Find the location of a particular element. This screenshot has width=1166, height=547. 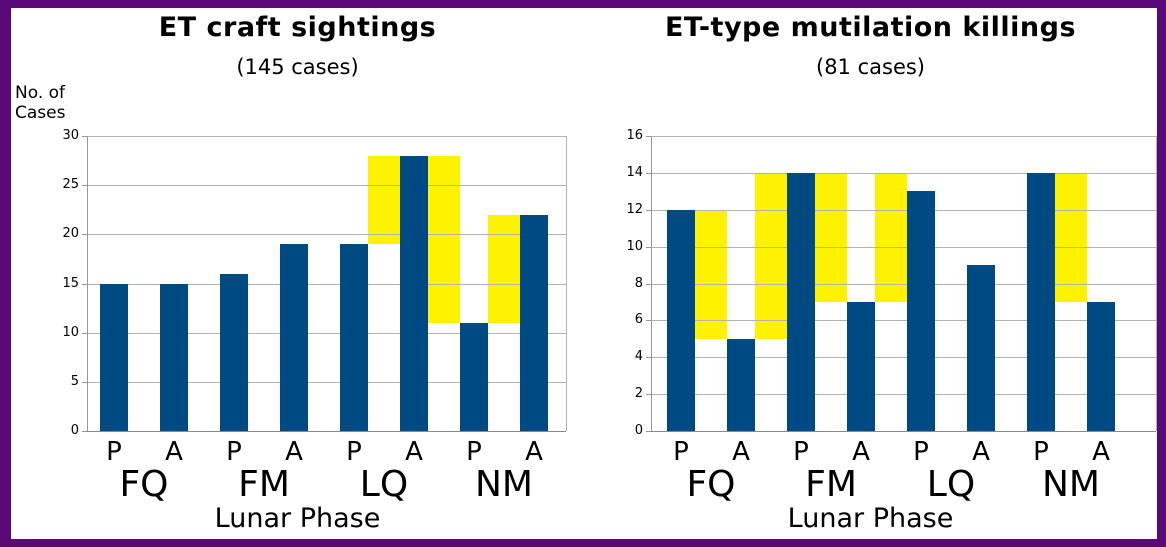

y-tick-label: 6 is located at coordinates (638, 319).